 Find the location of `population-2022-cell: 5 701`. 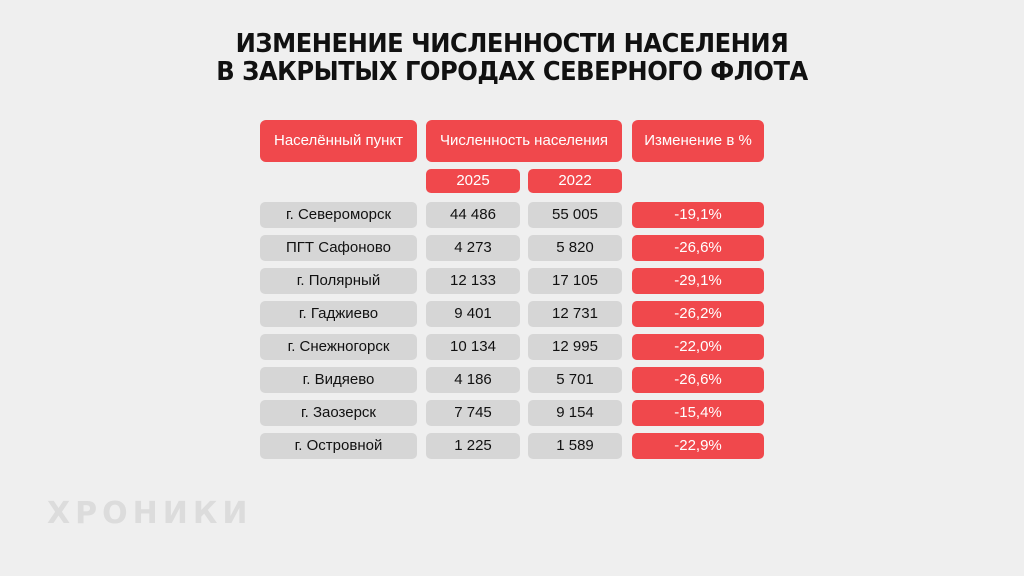

population-2022-cell: 5 701 is located at coordinates (575, 380).